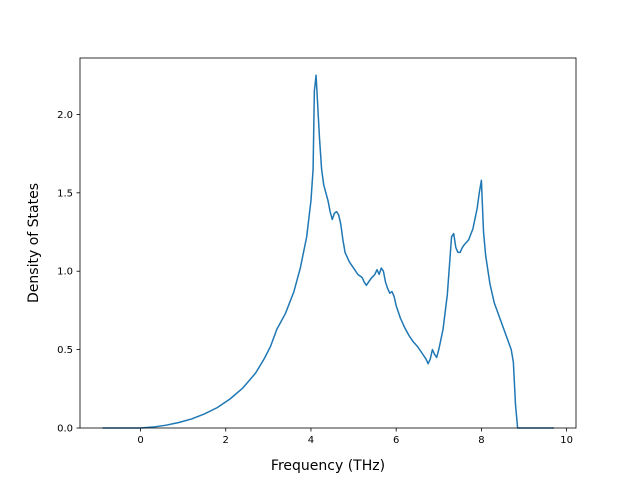 This screenshot has height=480, width=640. I want to click on y-axis-label: Density of States, so click(34, 243).